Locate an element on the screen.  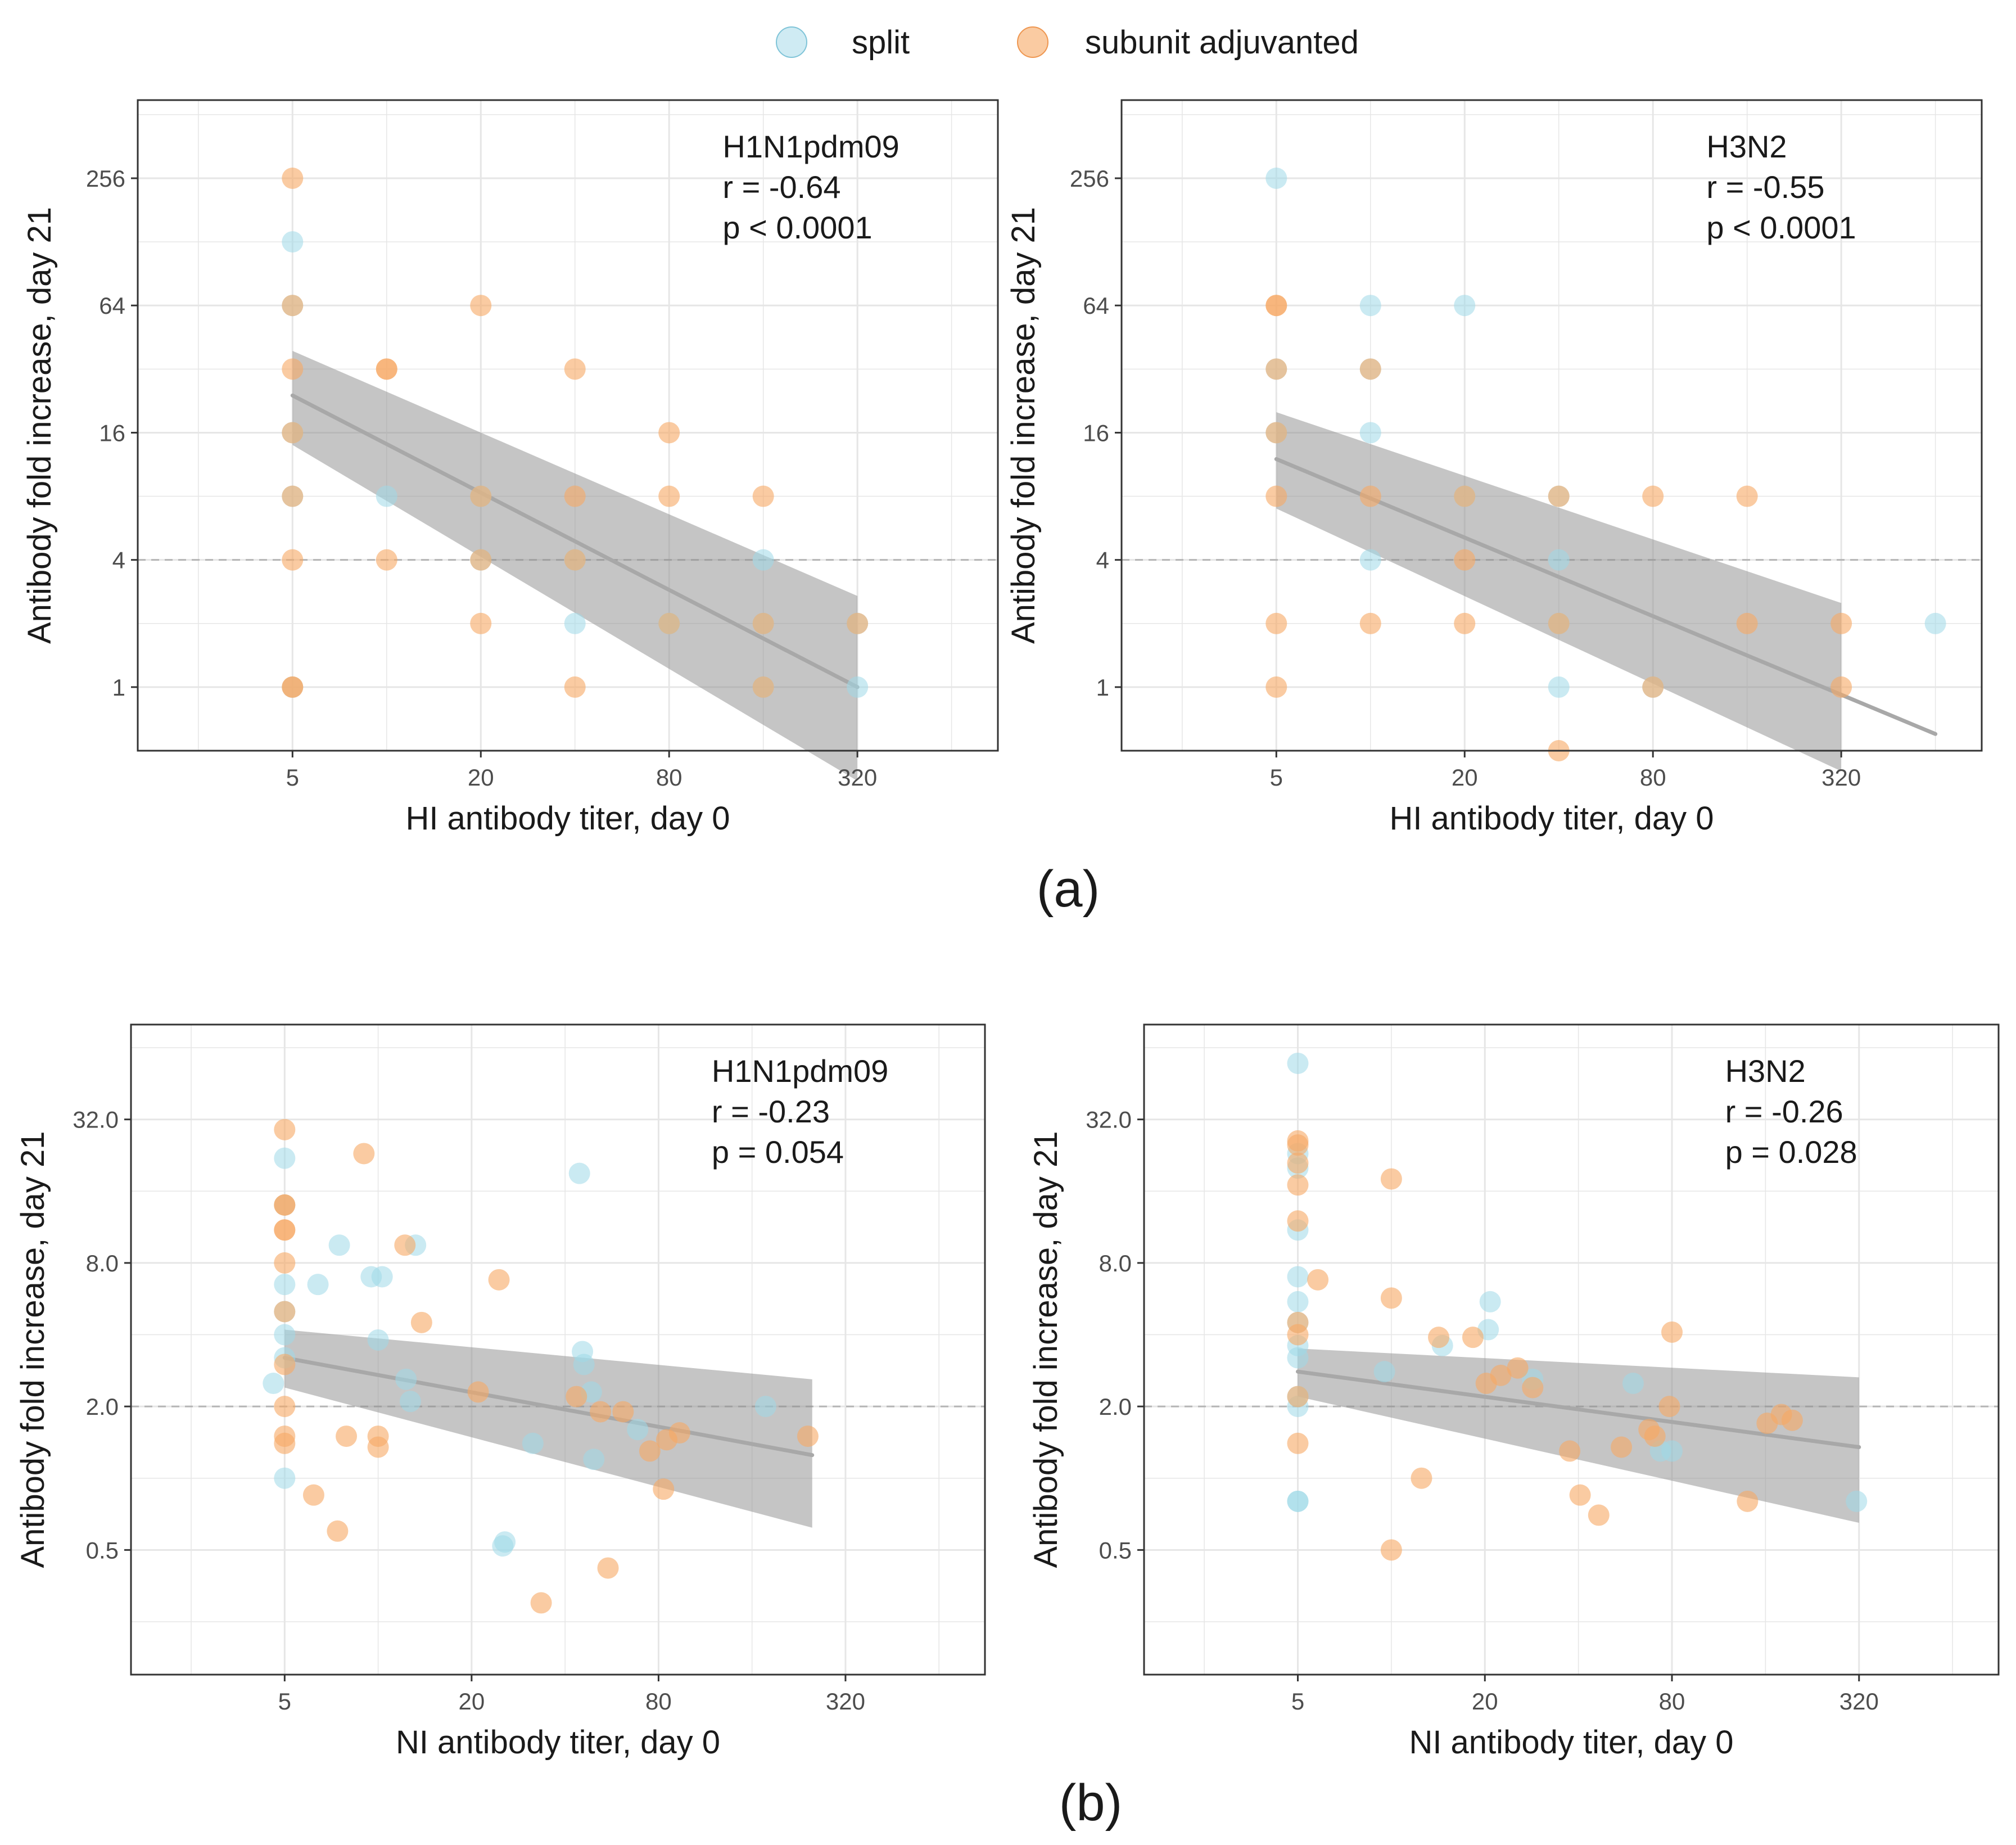
panel-label-b: (b) is located at coordinates (1090, 1803).